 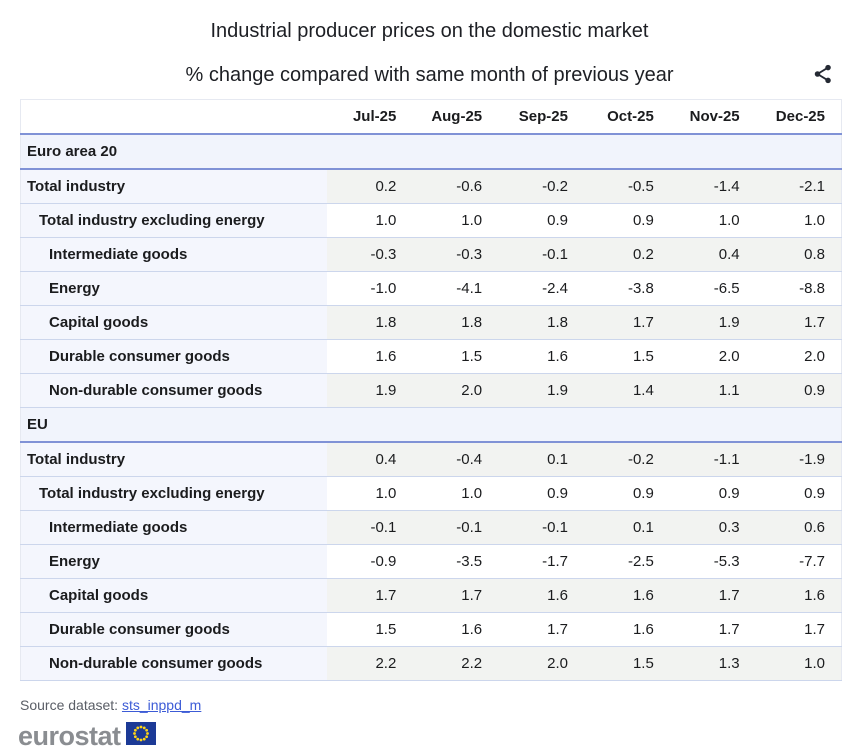 What do you see at coordinates (69, 705) in the screenshot?
I see `source-dataset-label: Source dataset:` at bounding box center [69, 705].